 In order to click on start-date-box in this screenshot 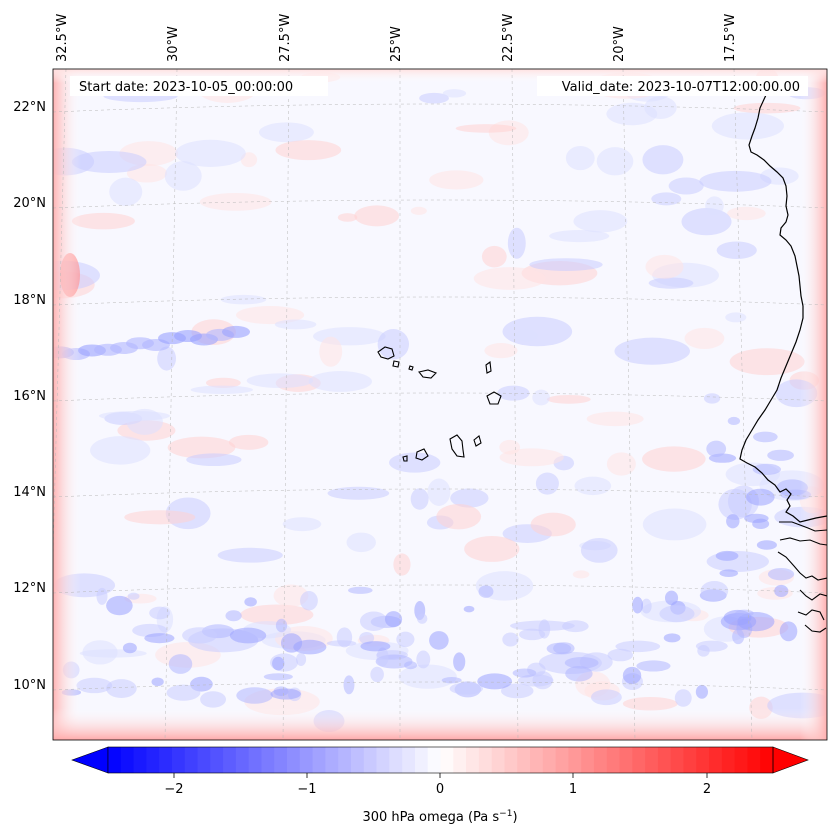, I will do `click(199, 86)`.